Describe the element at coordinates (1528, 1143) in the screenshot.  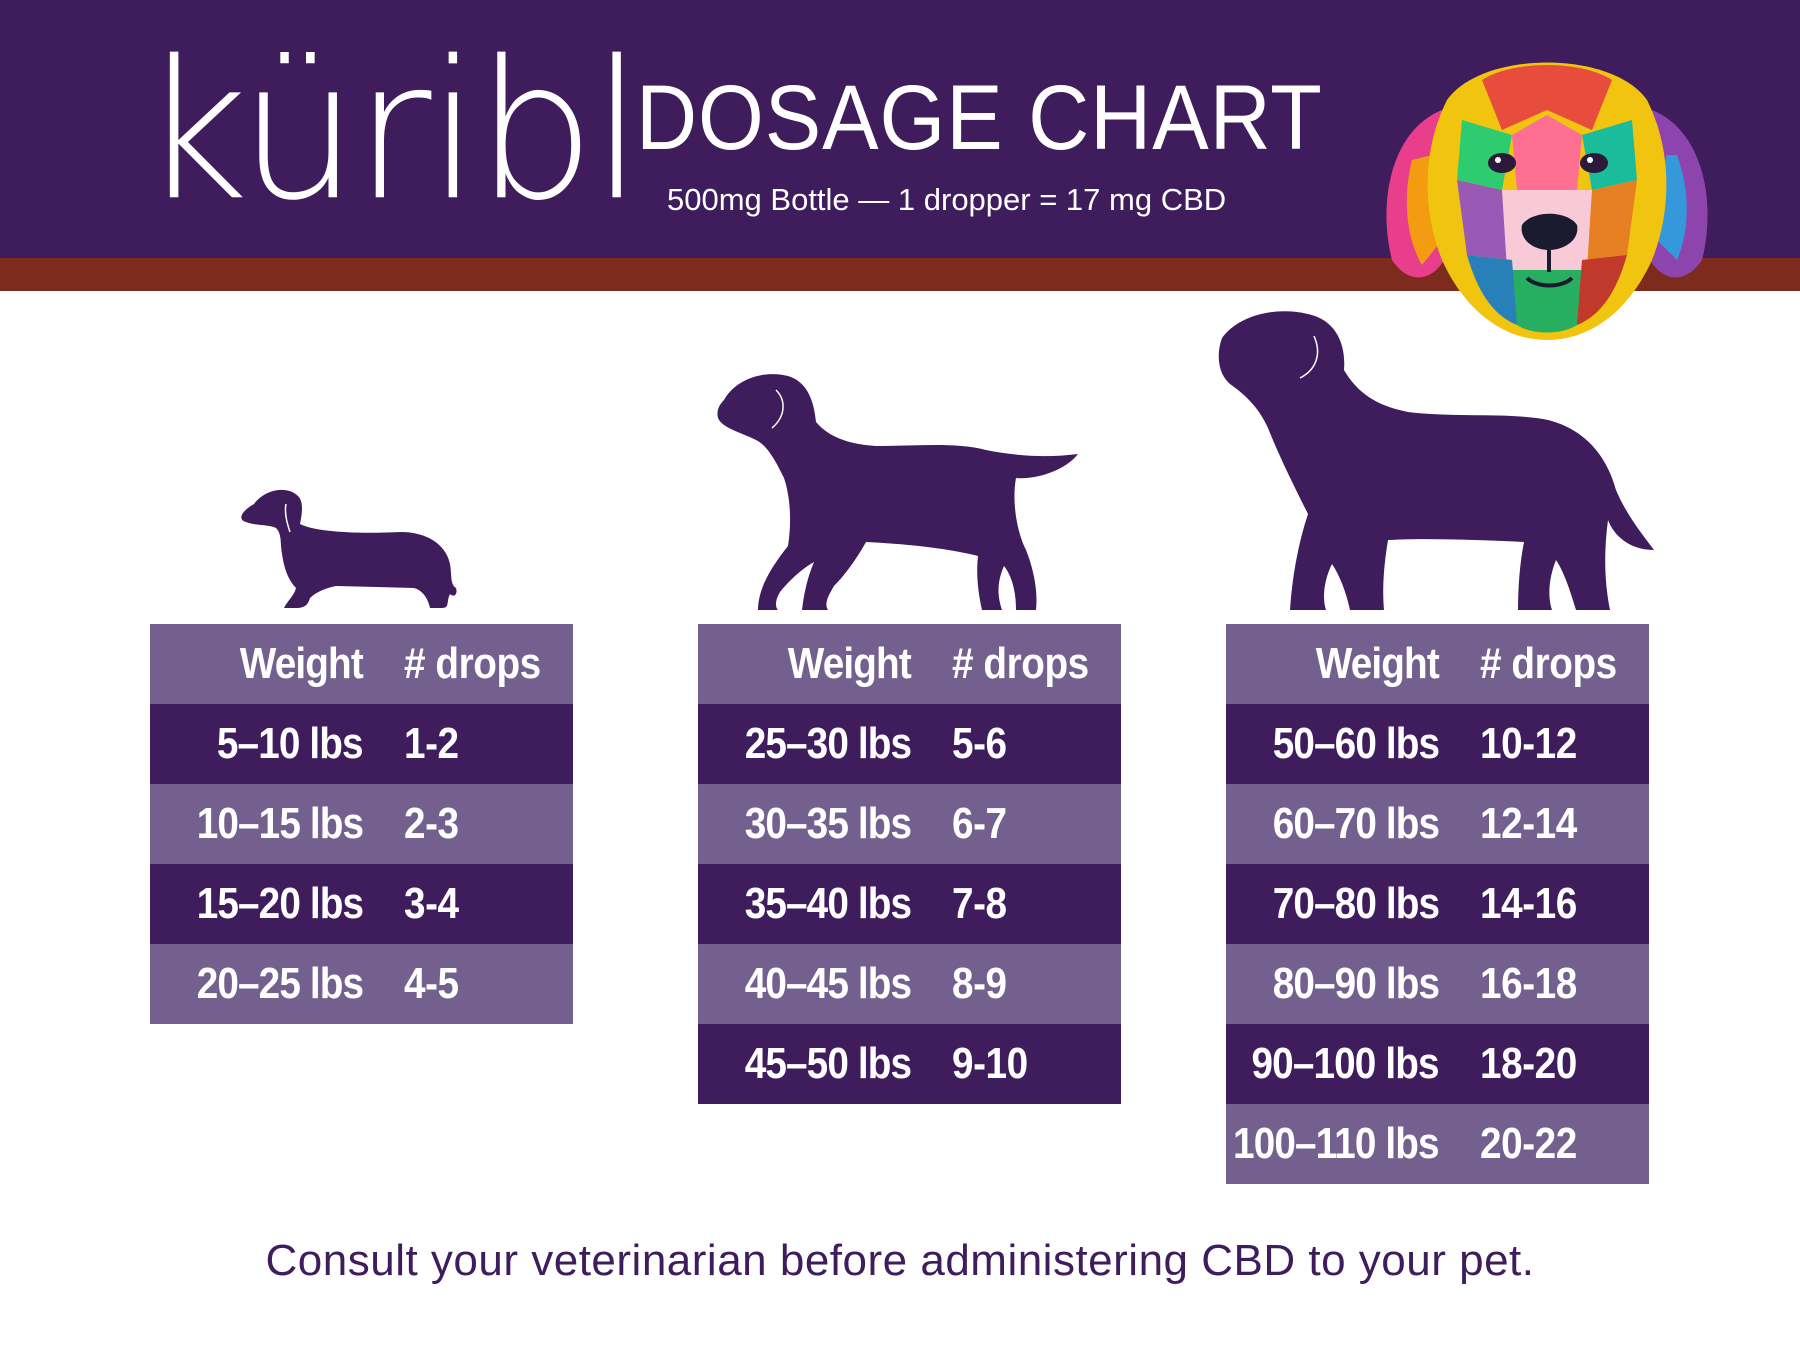
I see `drops-cell: 20-22` at that location.